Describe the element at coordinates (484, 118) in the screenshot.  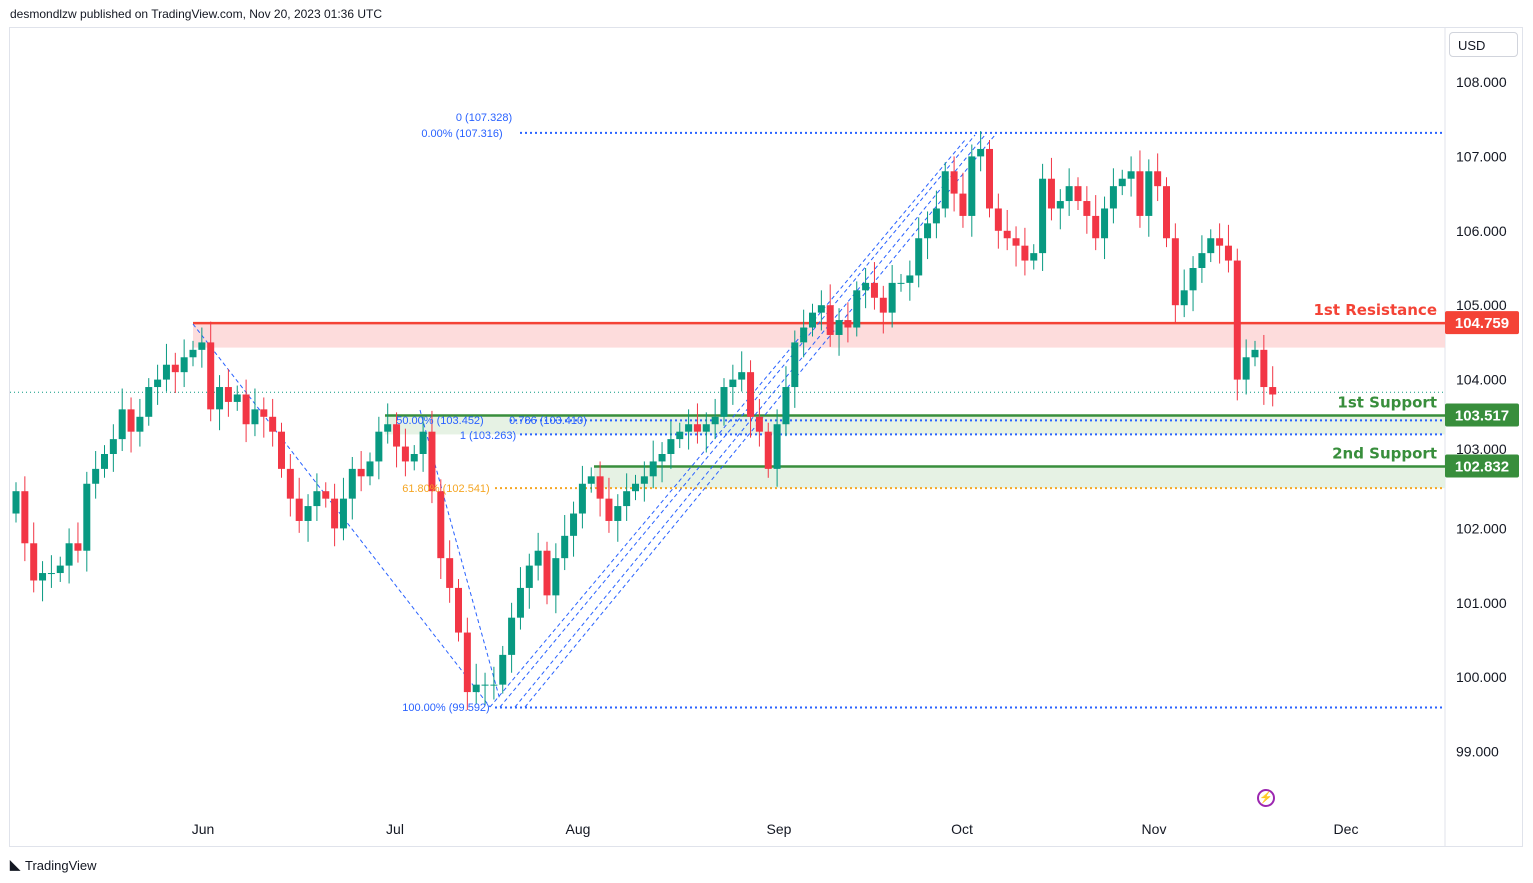
I see `fib-label: 0 (107.328)` at that location.